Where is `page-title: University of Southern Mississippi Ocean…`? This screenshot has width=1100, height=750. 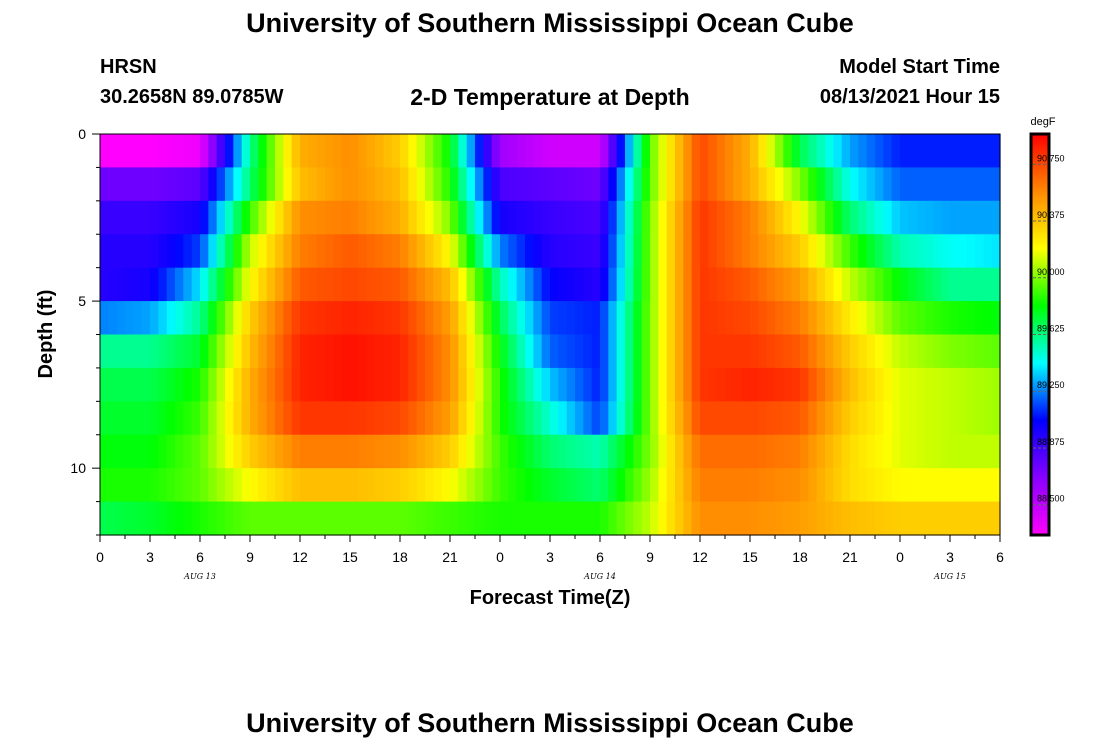
page-title: University of Southern Mississippi Ocean… is located at coordinates (550, 23).